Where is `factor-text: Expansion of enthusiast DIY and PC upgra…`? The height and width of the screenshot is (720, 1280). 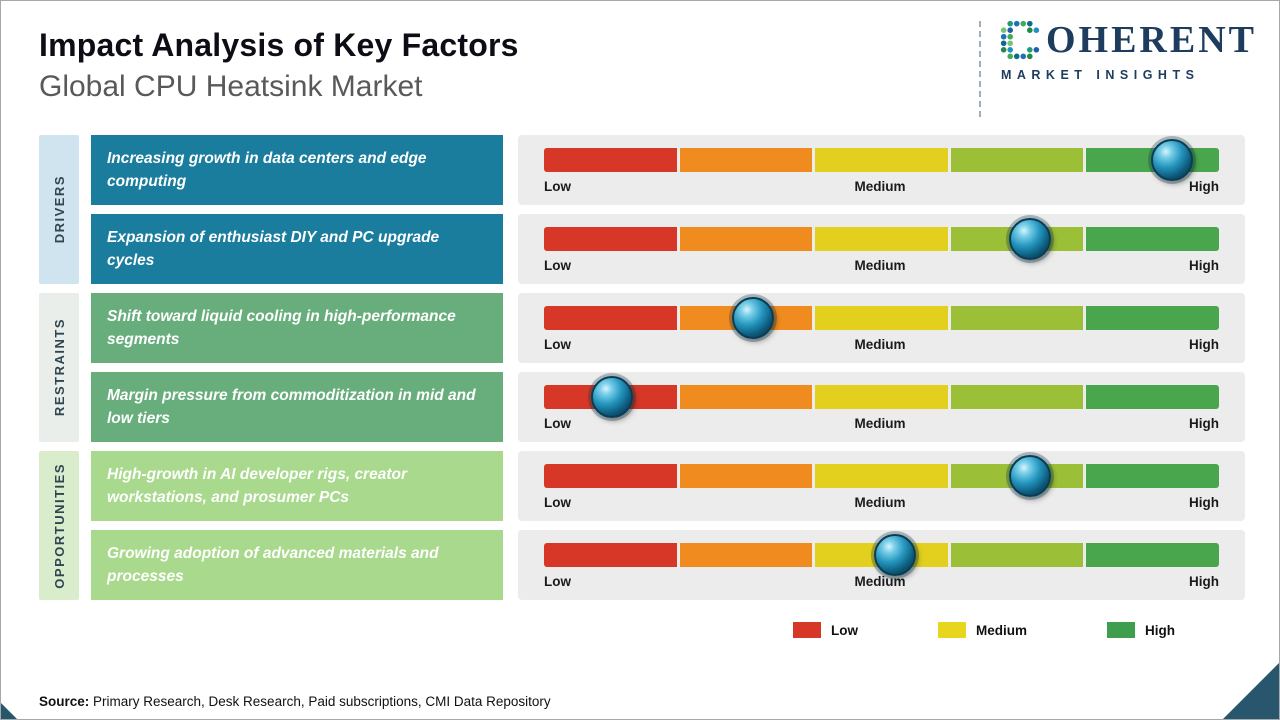 factor-text: Expansion of enthusiast DIY and PC upgra… is located at coordinates (273, 248).